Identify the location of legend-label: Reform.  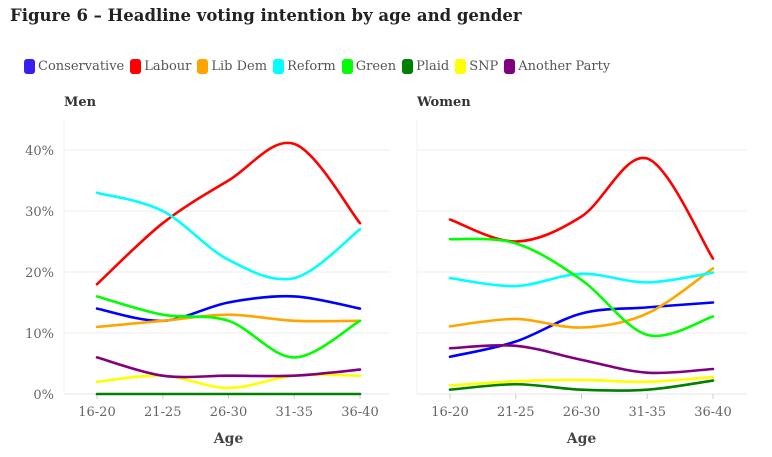
(311, 66).